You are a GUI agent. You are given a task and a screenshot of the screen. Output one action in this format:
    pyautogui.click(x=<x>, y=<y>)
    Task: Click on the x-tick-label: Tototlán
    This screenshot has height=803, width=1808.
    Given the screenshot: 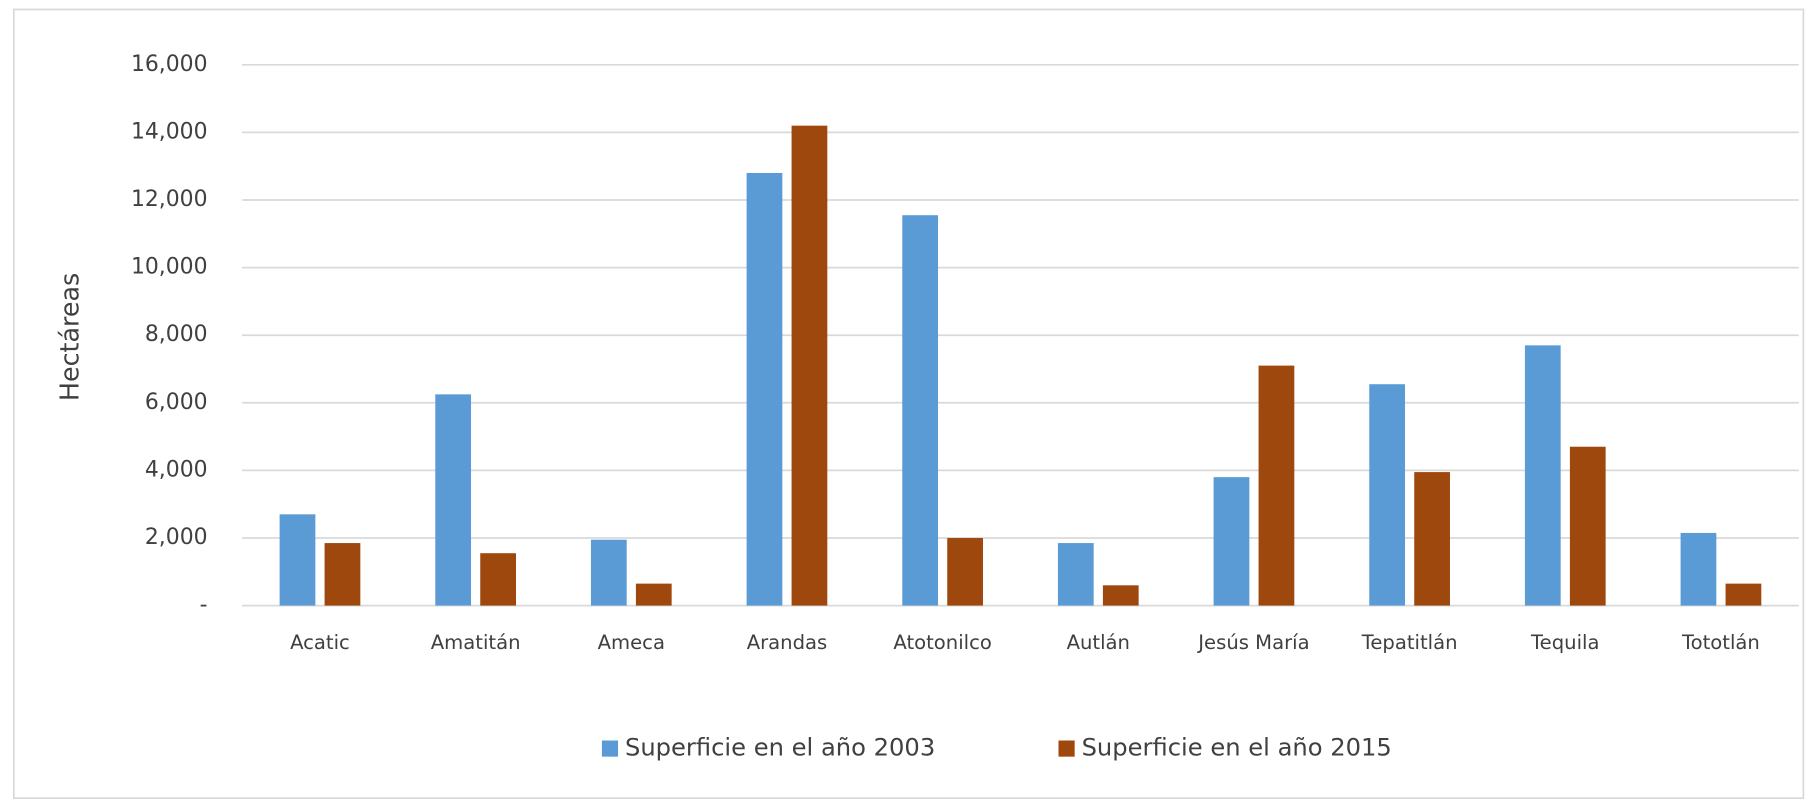 What is the action you would take?
    pyautogui.click(x=1720, y=642)
    